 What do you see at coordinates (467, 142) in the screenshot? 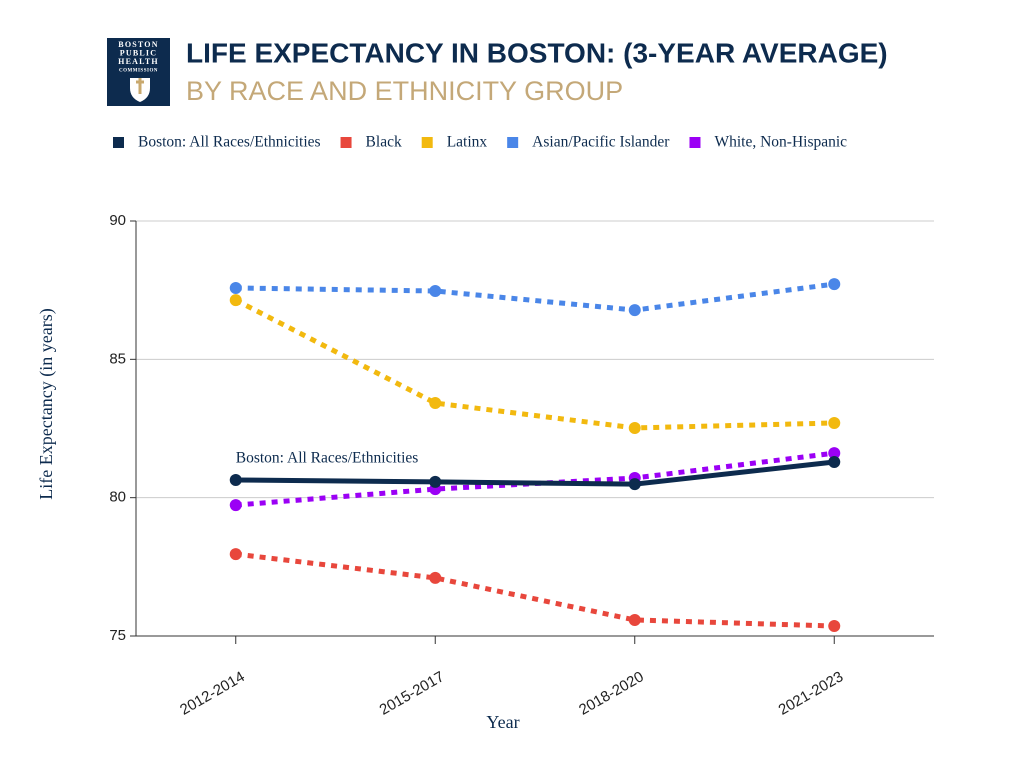
I see `legend-label: Latinx` at bounding box center [467, 142].